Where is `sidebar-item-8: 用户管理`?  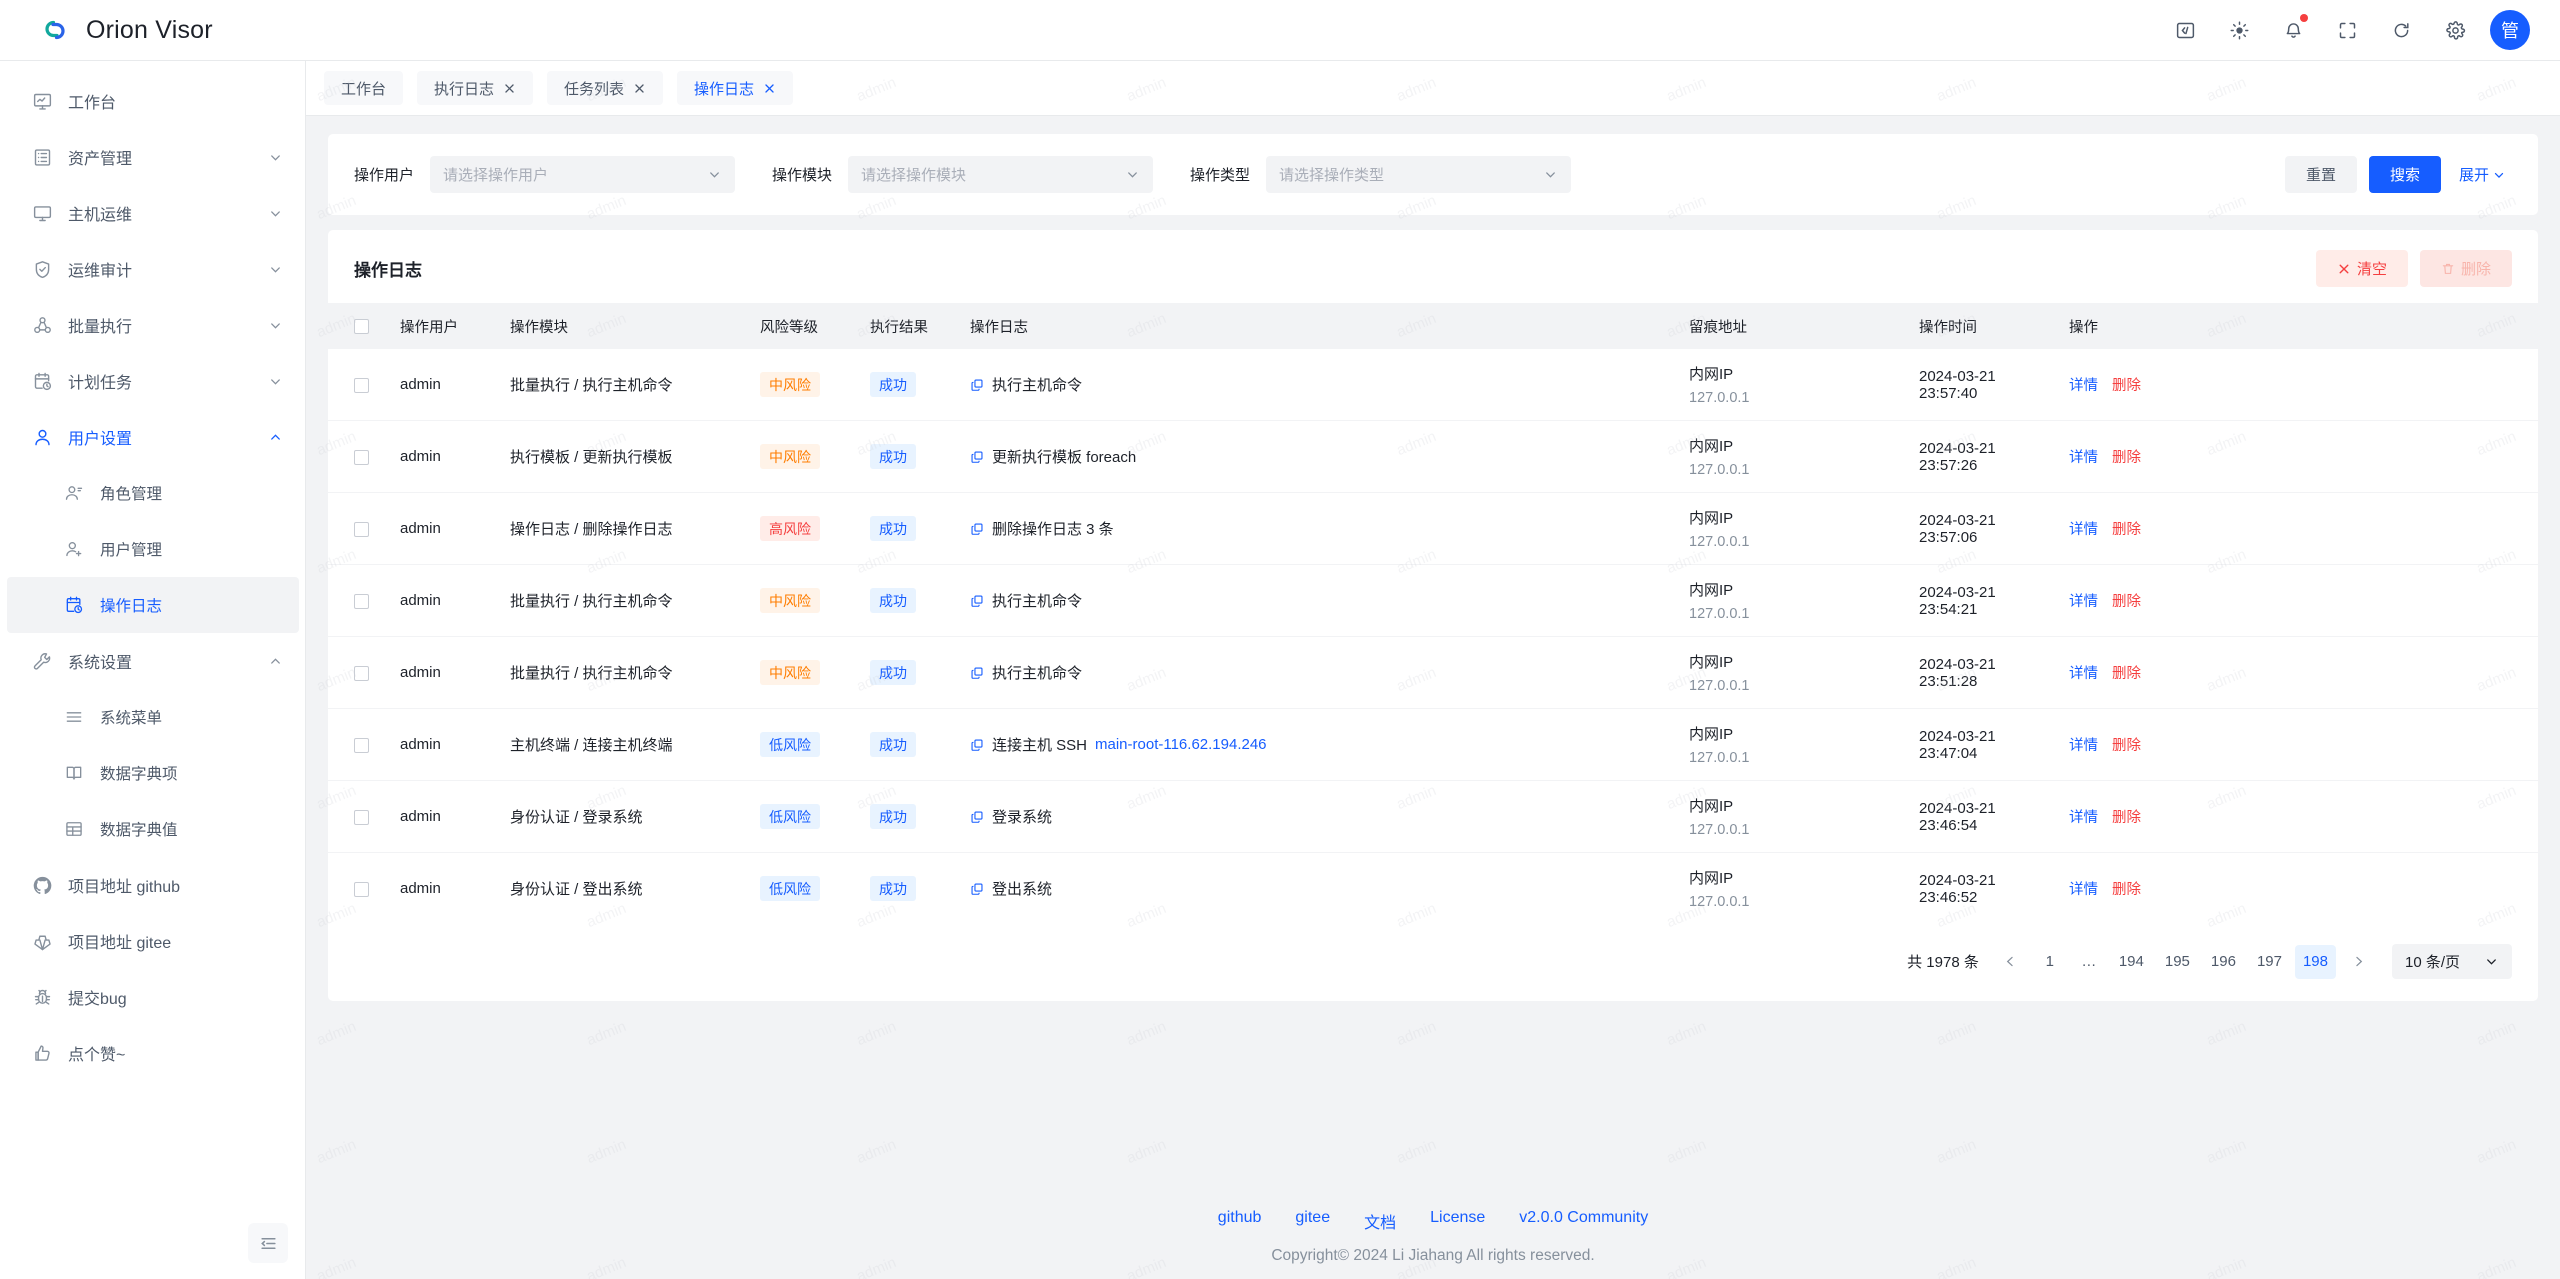
sidebar-item-8: 用户管理 is located at coordinates (152, 549).